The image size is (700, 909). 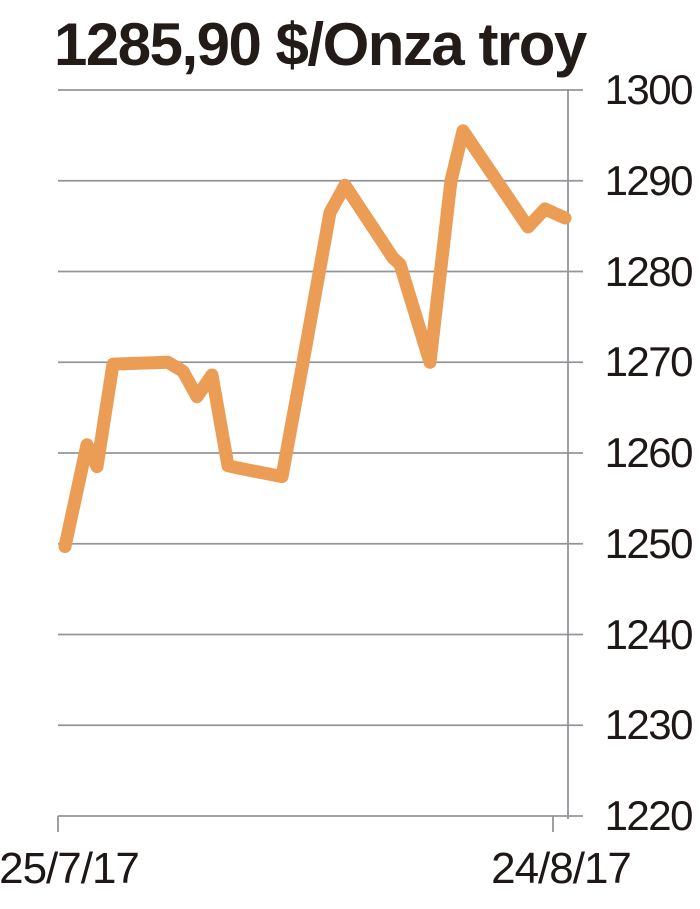 I want to click on x-axis-label-end: 24/8/17, so click(x=561, y=868).